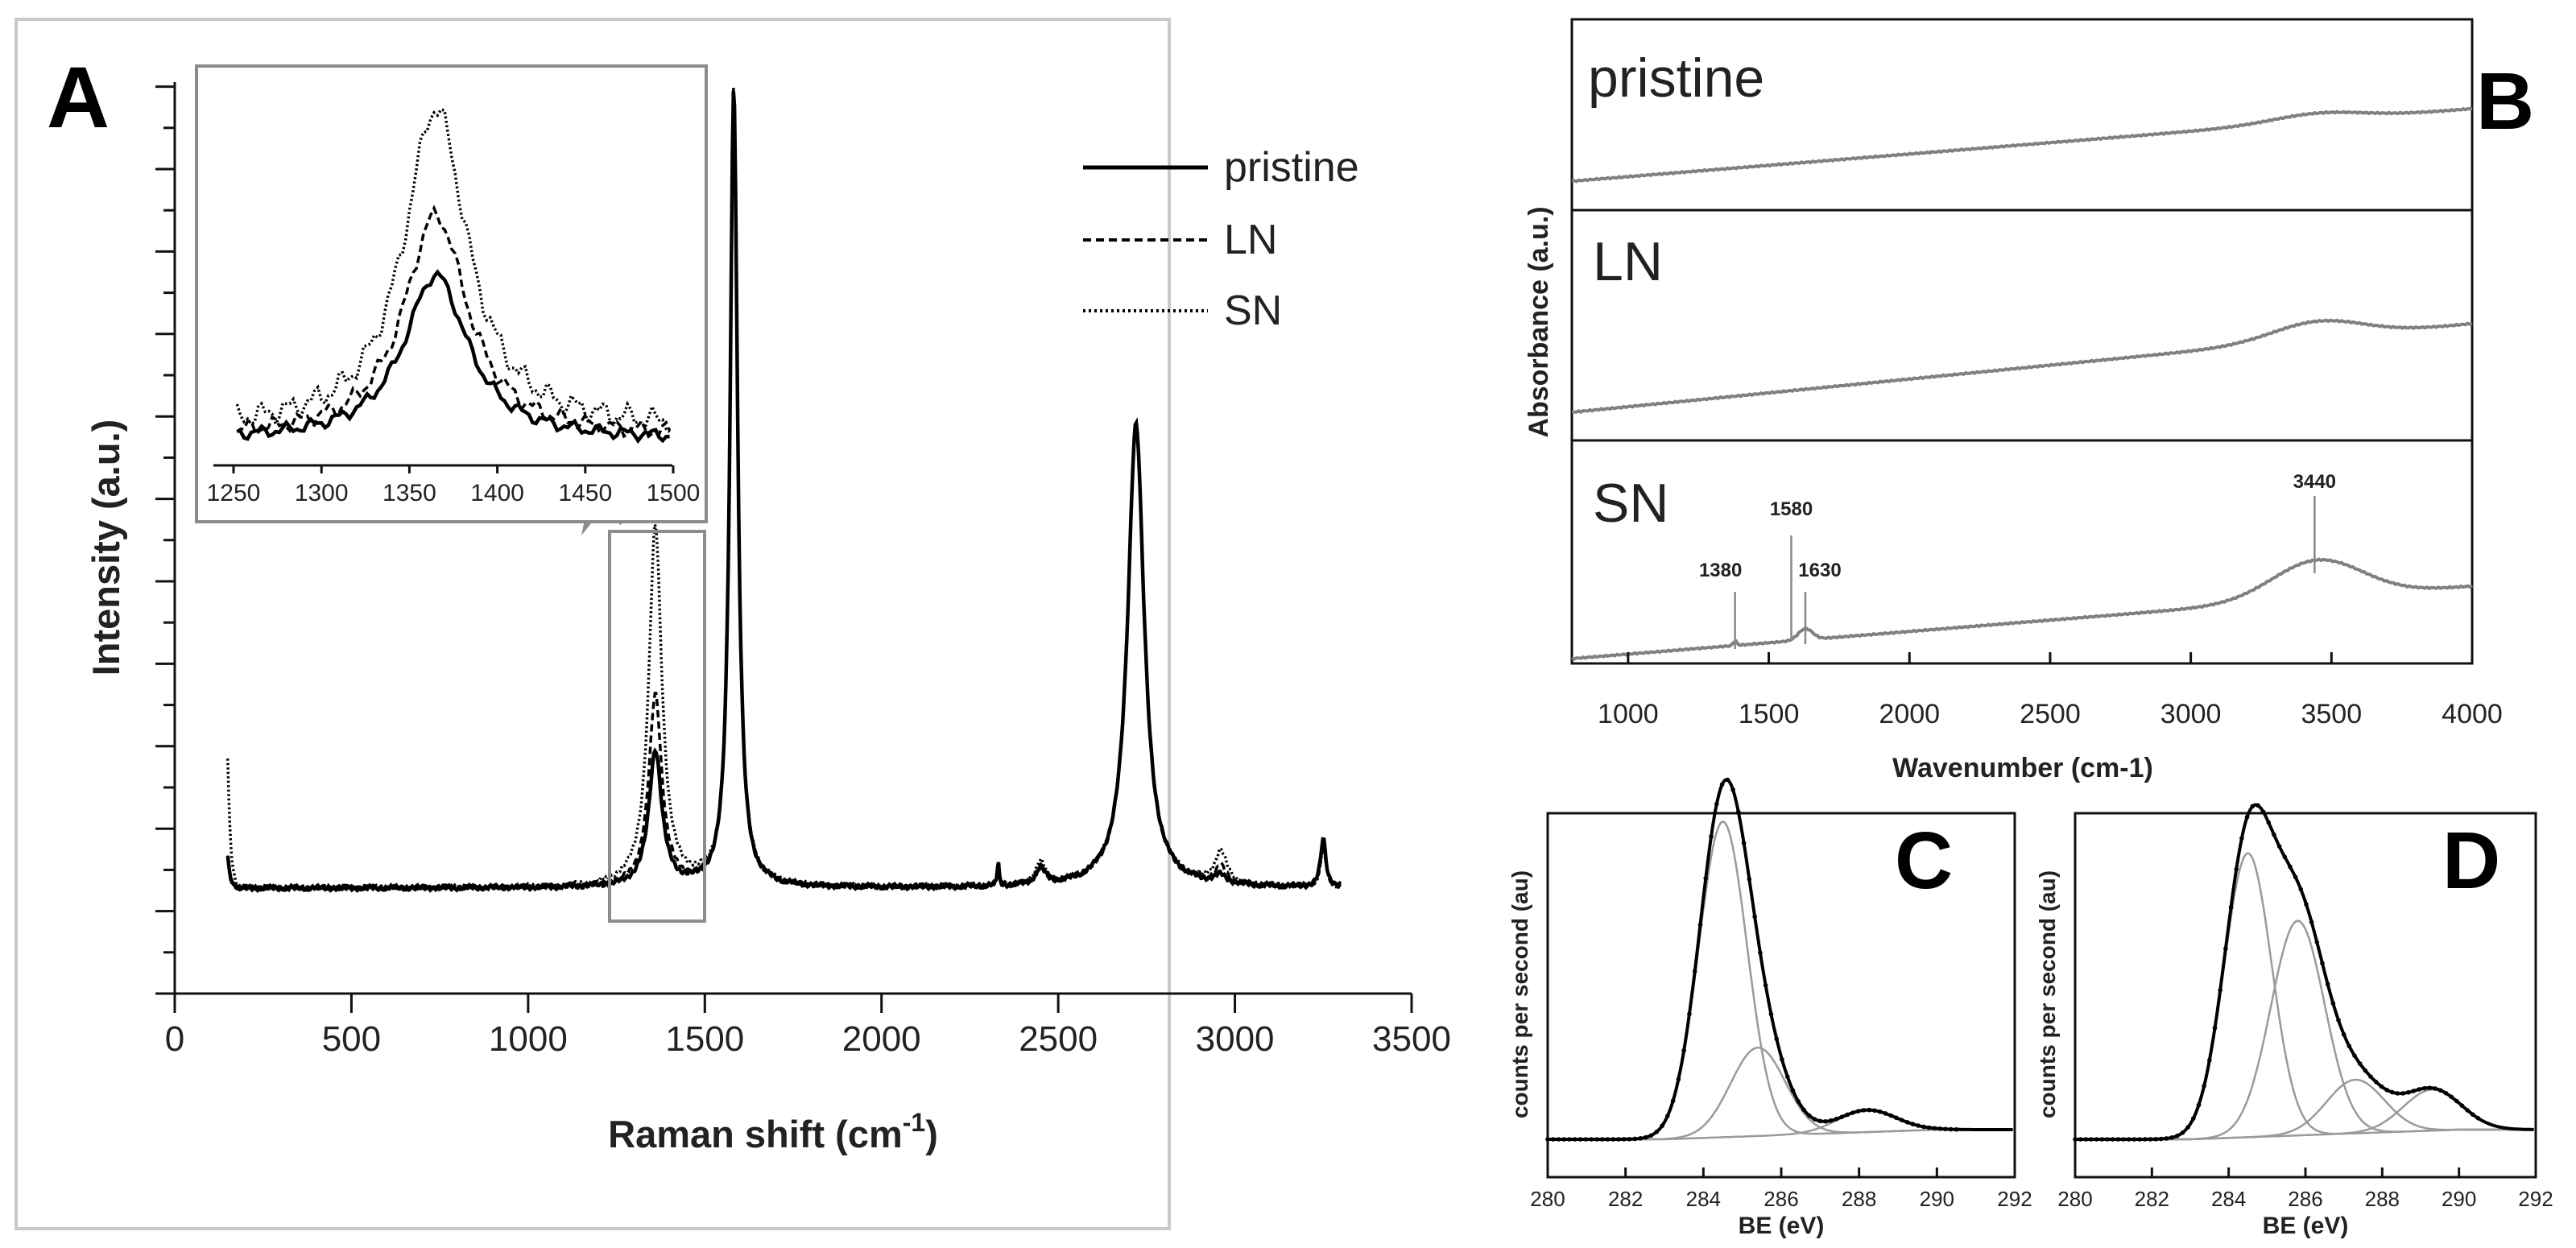 The width and height of the screenshot is (2576, 1248). Describe the element at coordinates (234, 493) in the screenshot. I see `inset-x-tick-label: 1250` at that location.